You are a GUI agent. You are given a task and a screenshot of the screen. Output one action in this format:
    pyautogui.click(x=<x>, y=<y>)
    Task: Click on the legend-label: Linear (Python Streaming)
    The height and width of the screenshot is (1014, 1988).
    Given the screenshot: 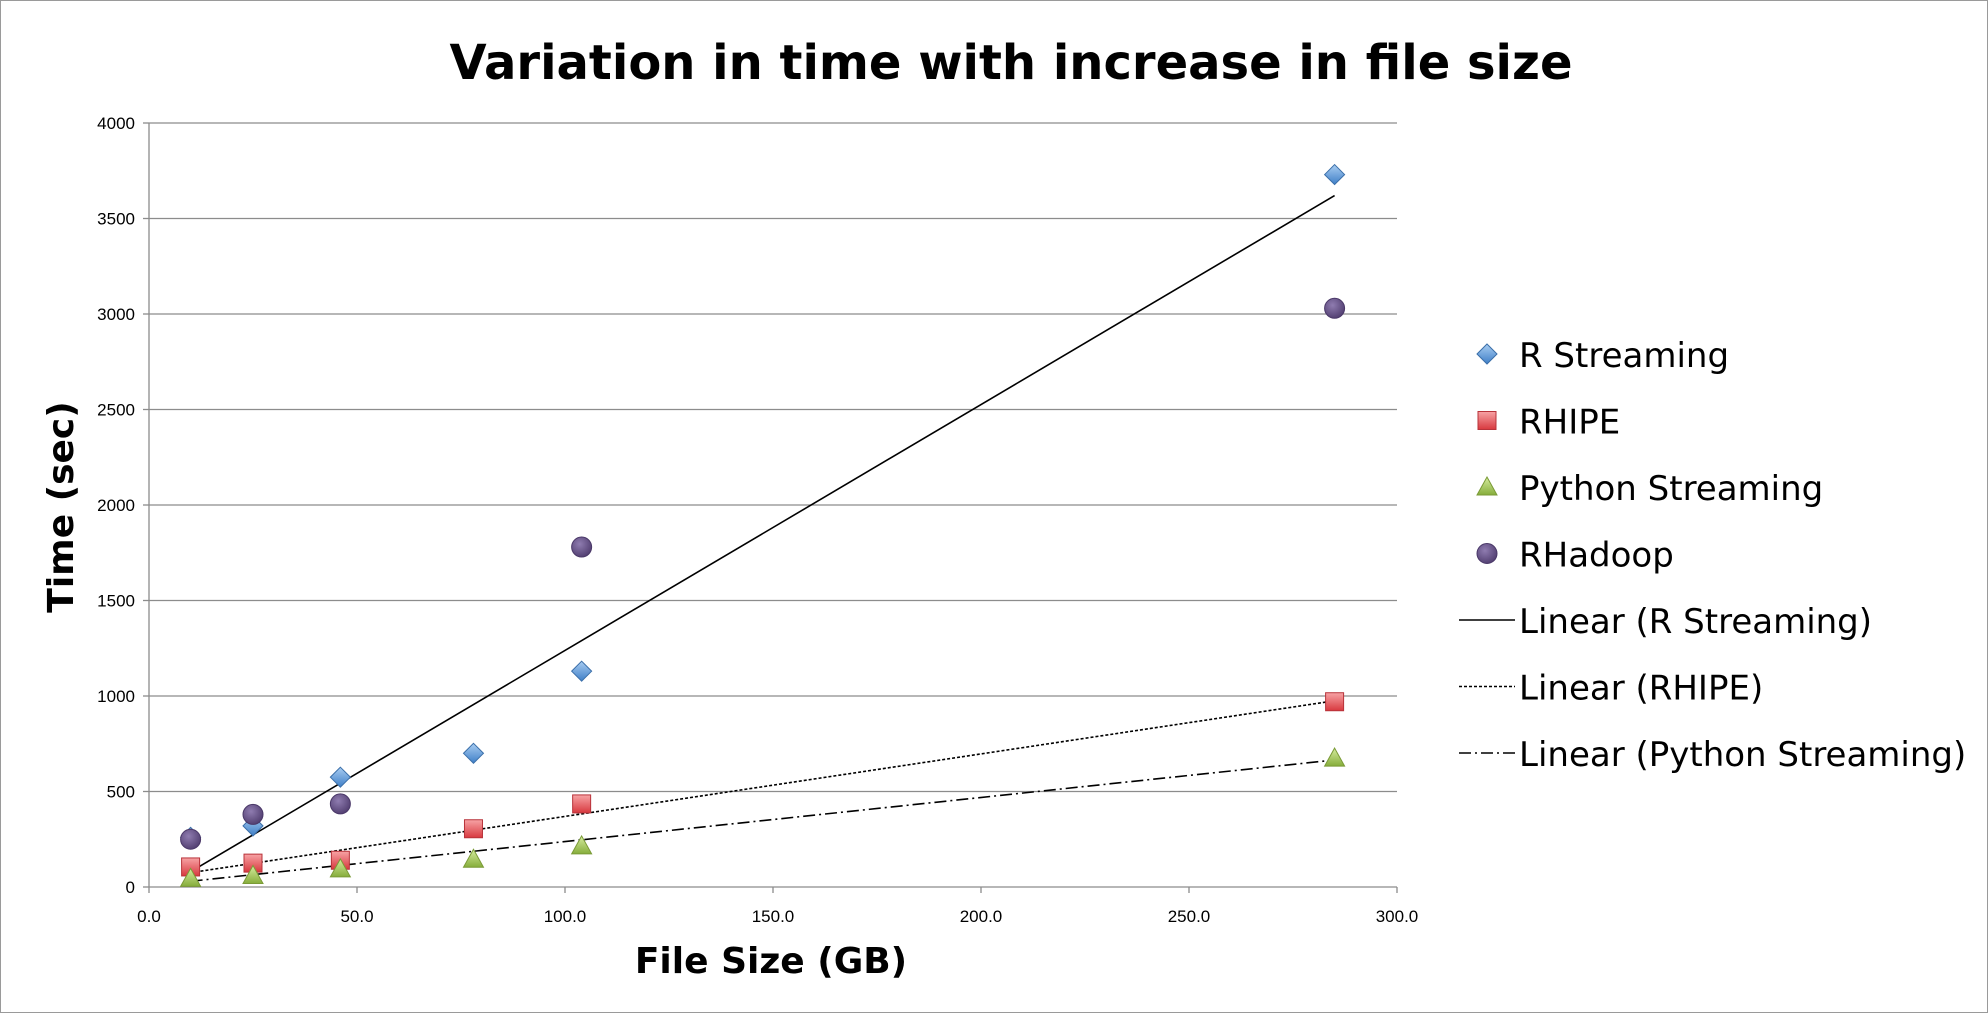 What is the action you would take?
    pyautogui.click(x=1742, y=755)
    